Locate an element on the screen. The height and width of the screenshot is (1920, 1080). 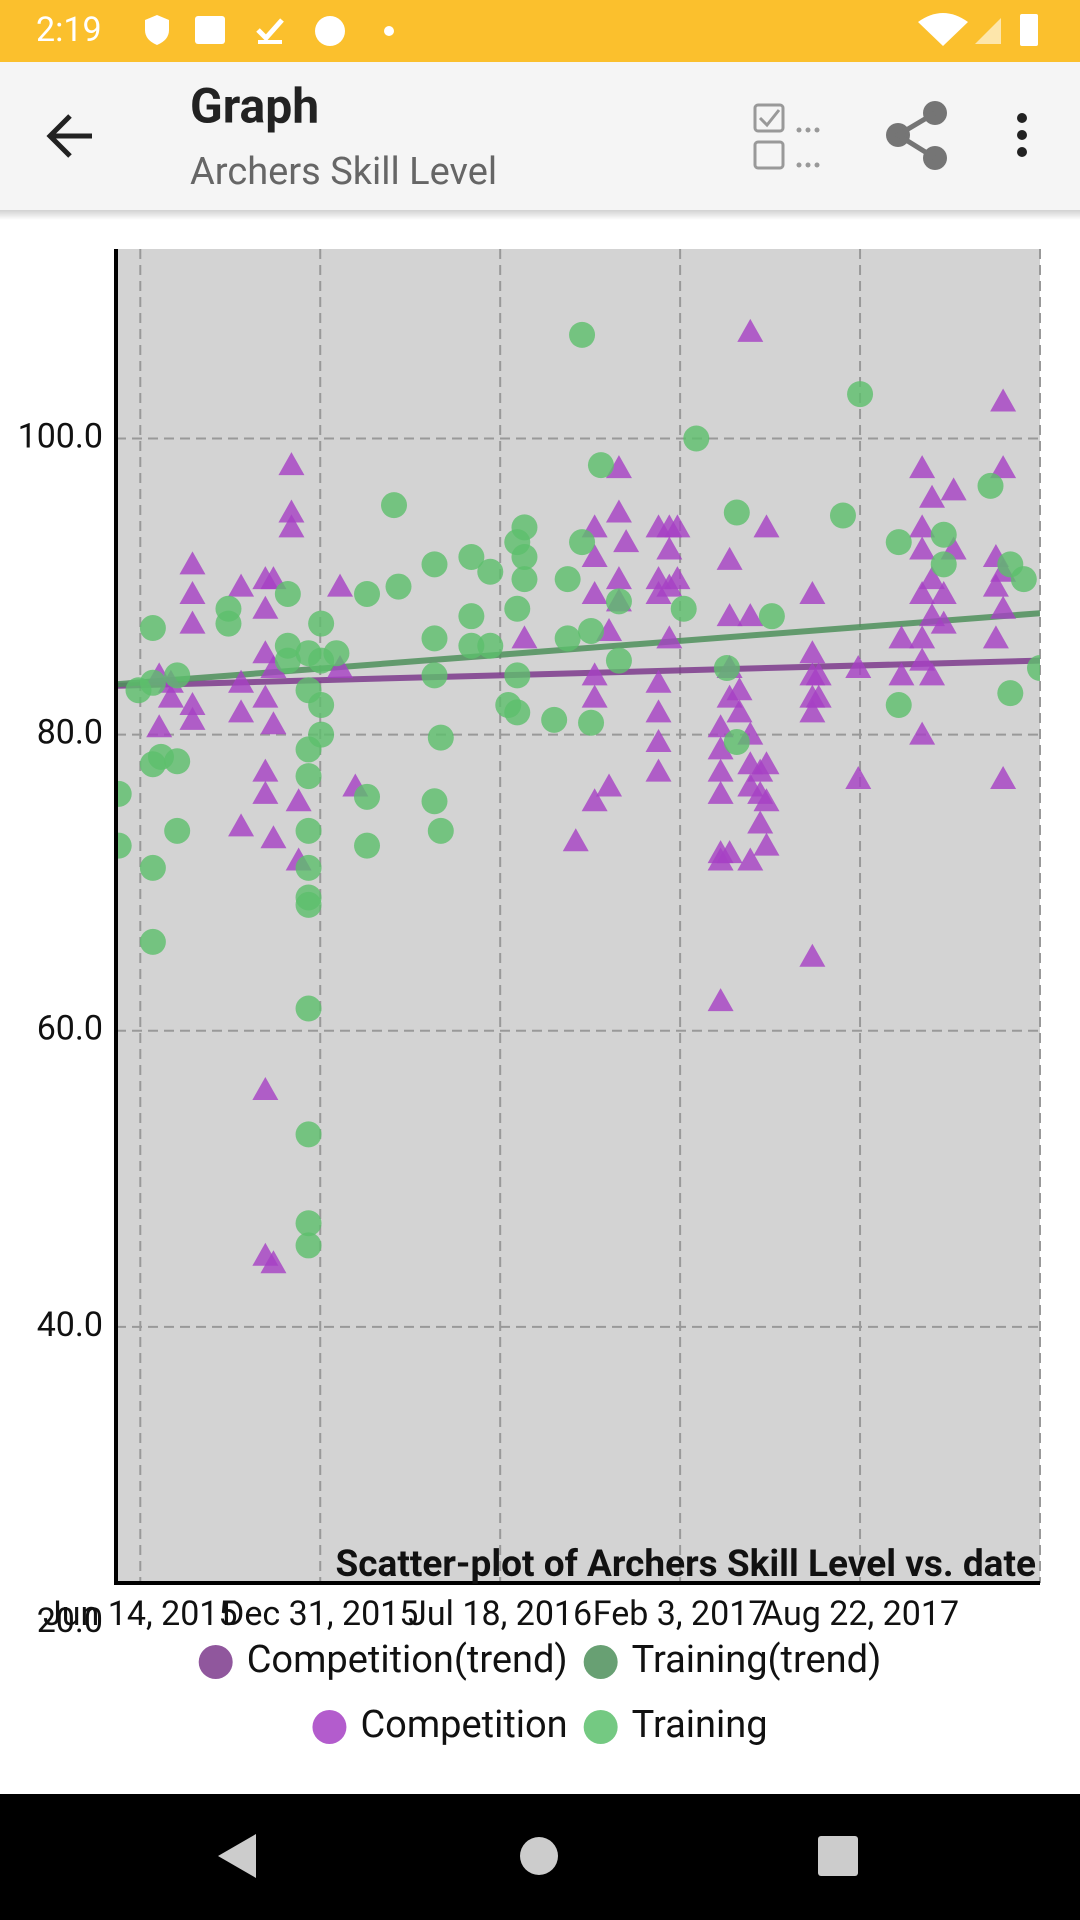
nav-recents is located at coordinates (838, 1856).